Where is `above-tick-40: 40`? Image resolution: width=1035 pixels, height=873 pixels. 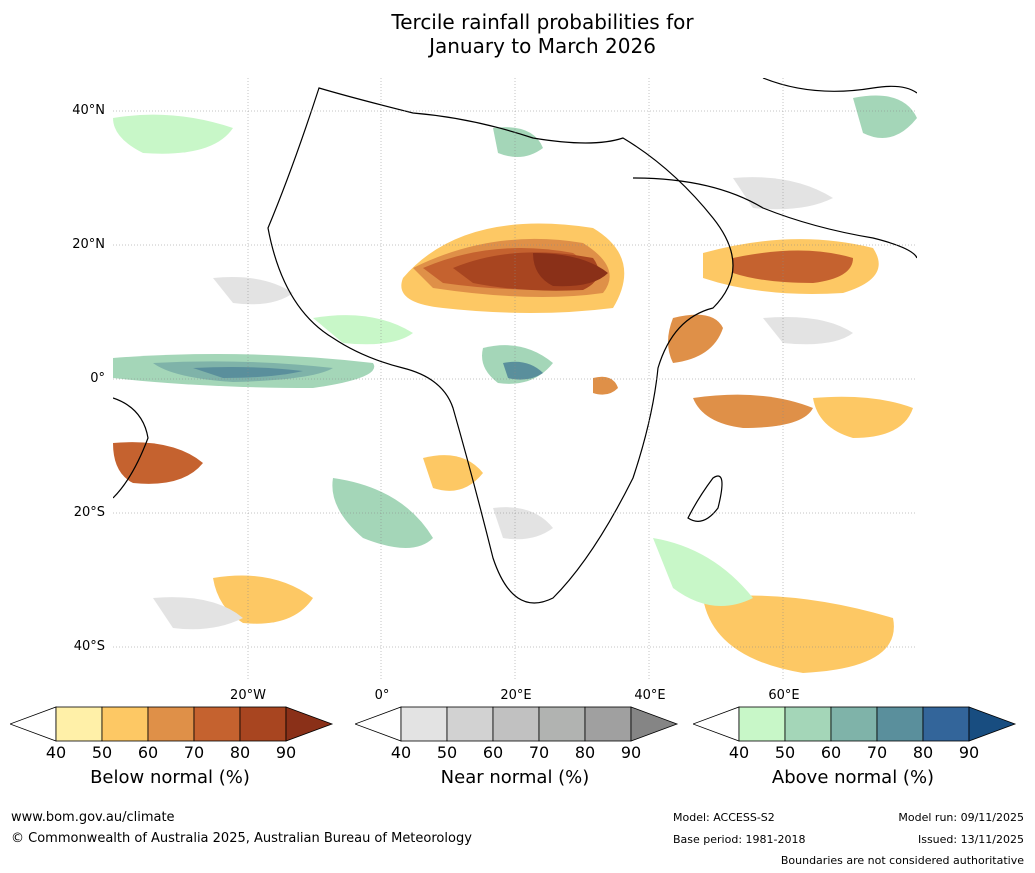 above-tick-40: 40 is located at coordinates (739, 752).